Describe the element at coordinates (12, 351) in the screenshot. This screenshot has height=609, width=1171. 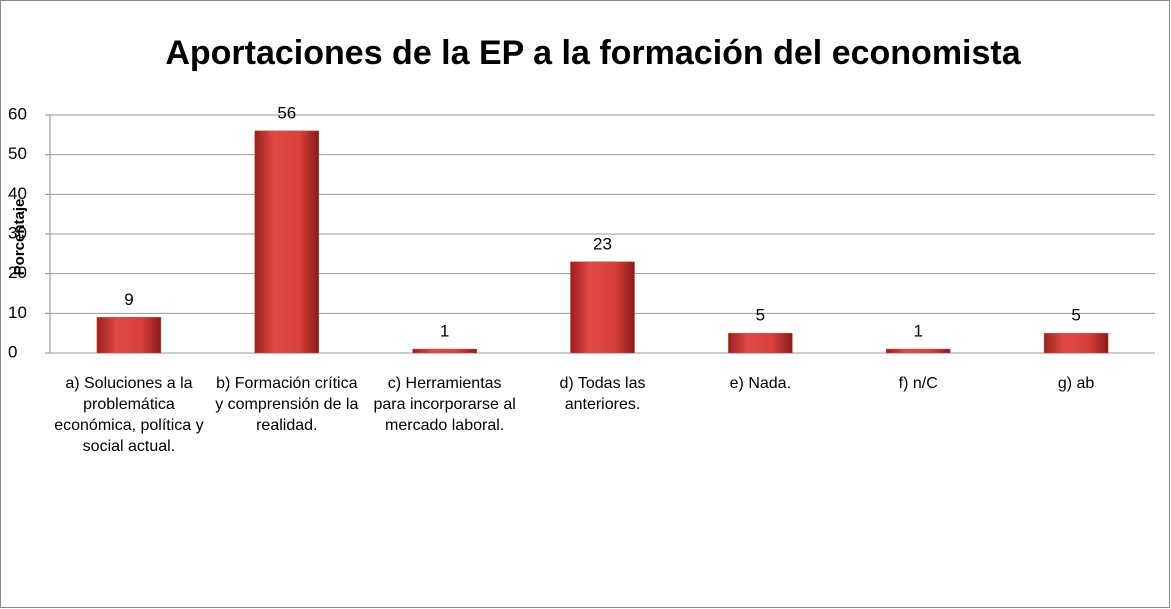
I see `y-tick-label: 0` at that location.